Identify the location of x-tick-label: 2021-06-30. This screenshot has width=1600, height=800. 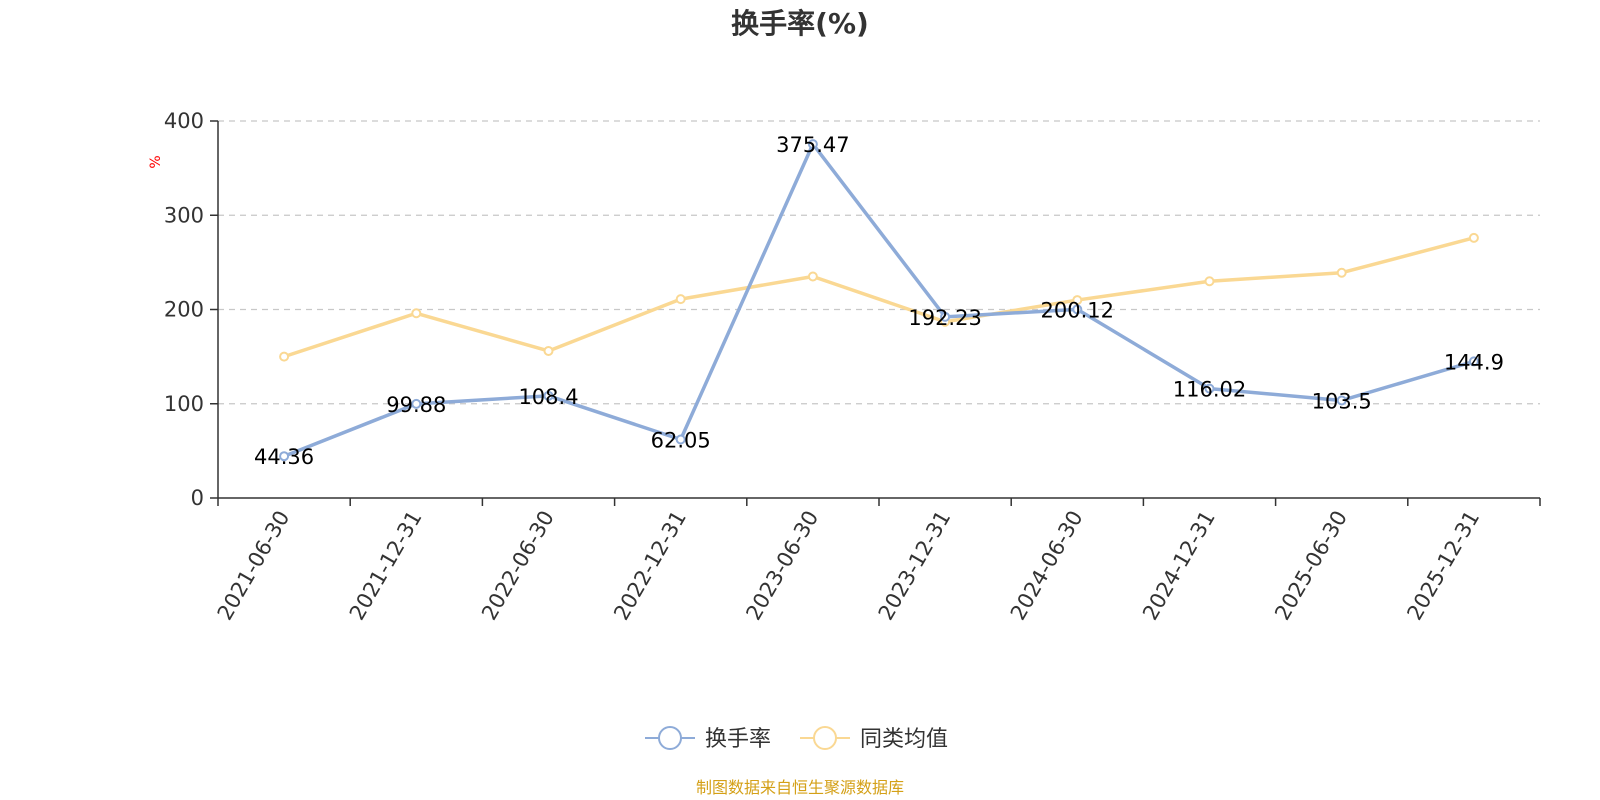
(254, 566).